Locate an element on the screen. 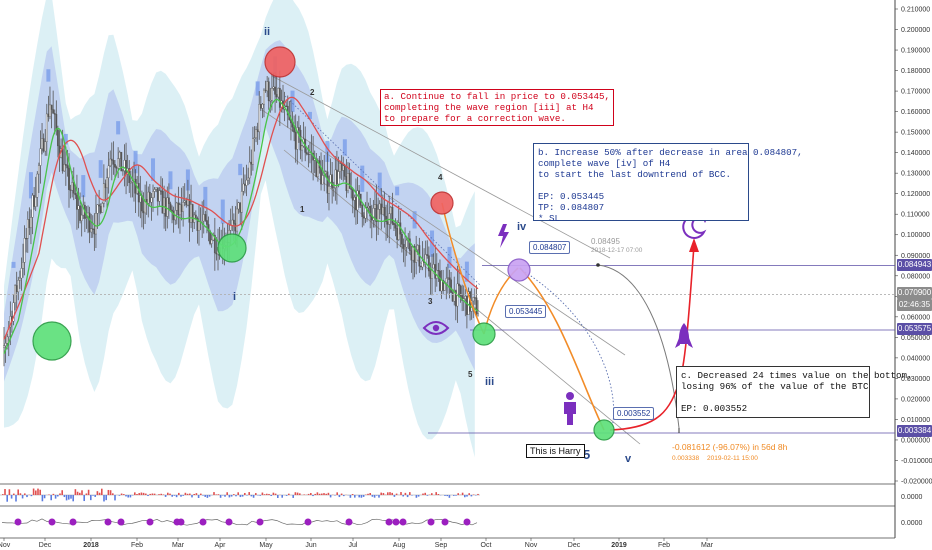  price-tick-label: 0.040000 is located at coordinates (915, 358).